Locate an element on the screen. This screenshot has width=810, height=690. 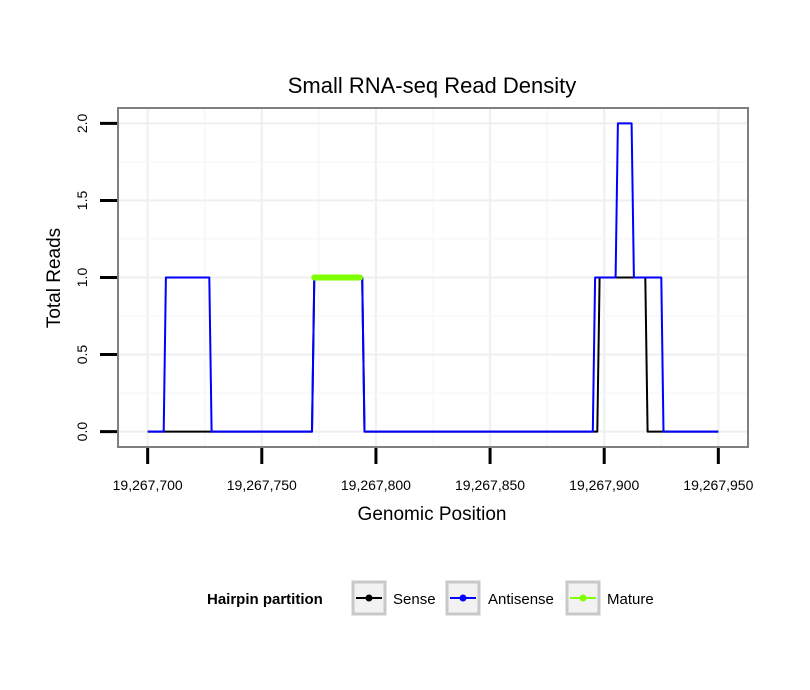
y-tick-label: 1.0 is located at coordinates (82, 278).